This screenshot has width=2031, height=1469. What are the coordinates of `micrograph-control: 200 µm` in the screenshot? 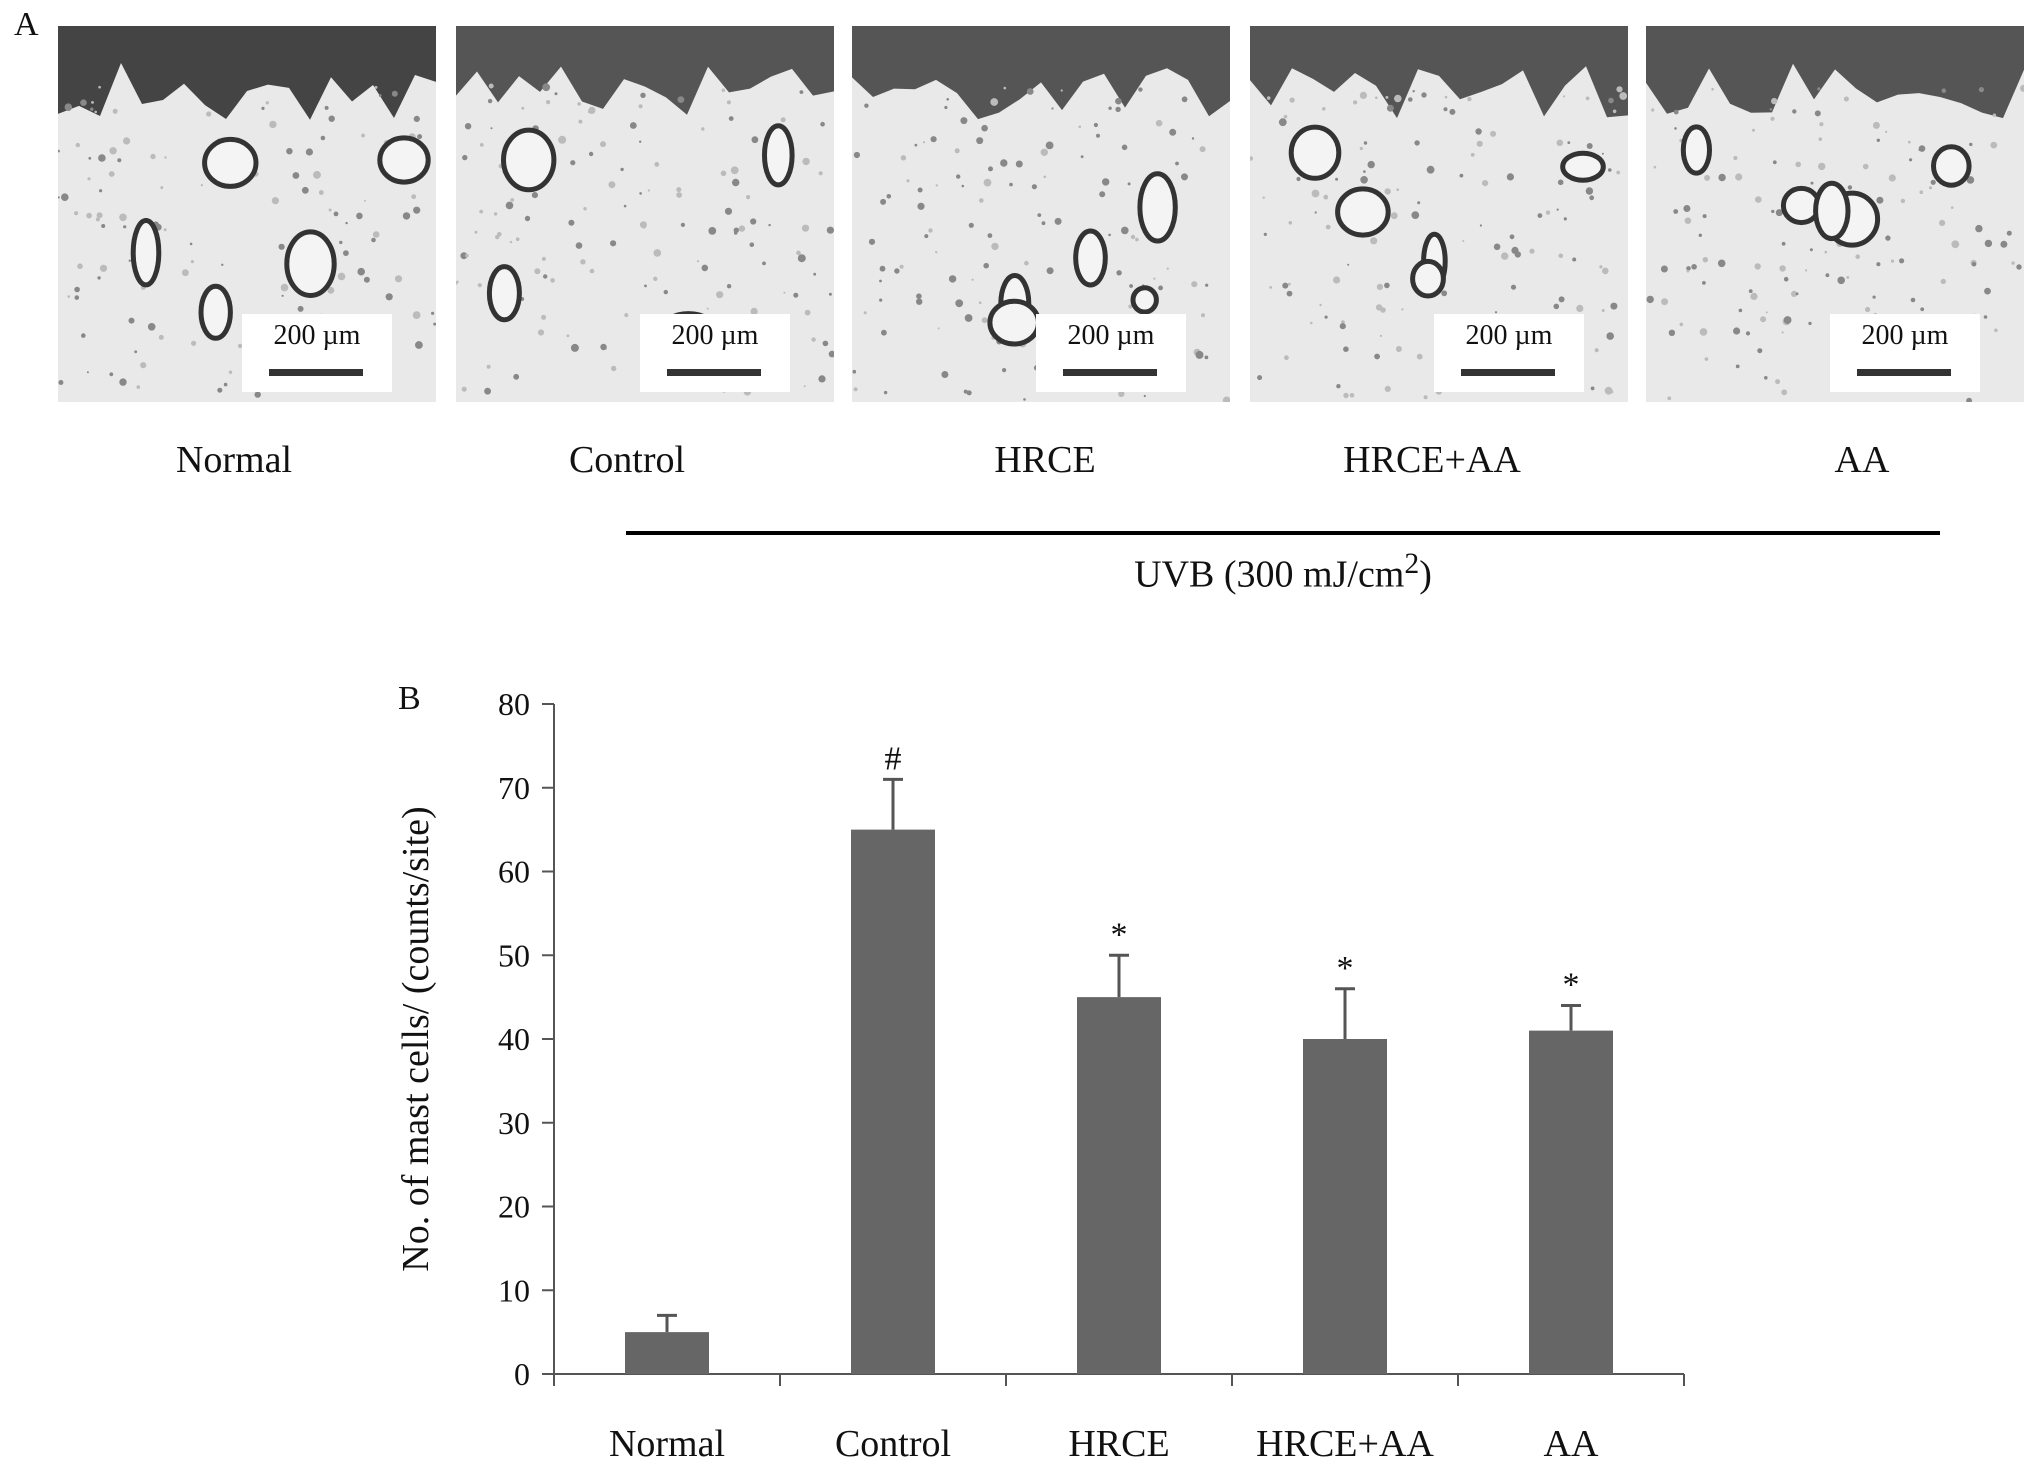 It's located at (645, 214).